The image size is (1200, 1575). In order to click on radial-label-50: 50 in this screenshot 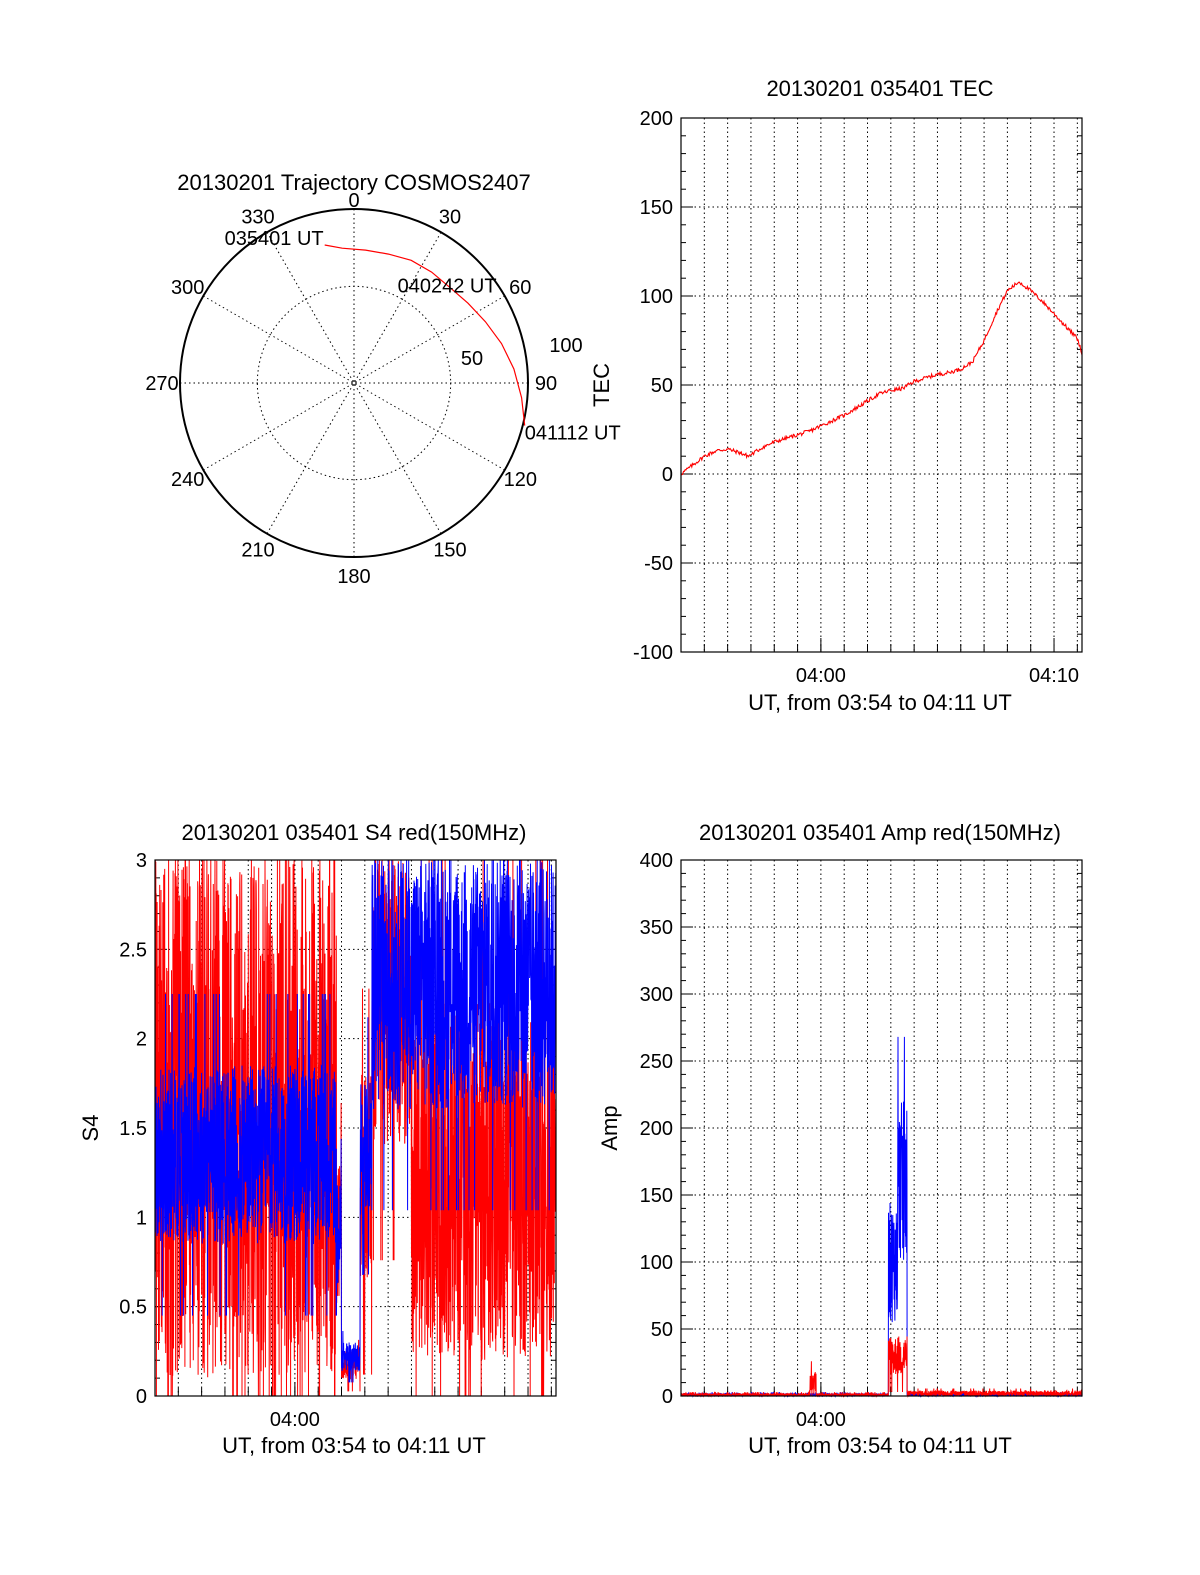, I will do `click(472, 359)`.